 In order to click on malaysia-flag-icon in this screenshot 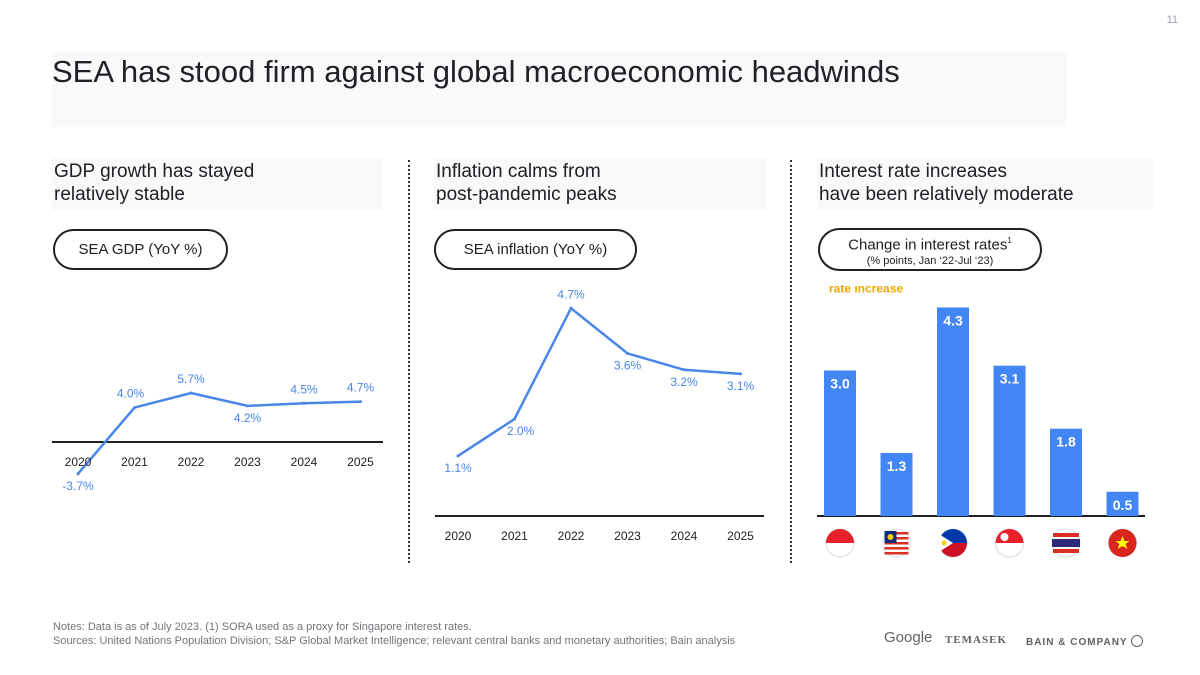, I will do `click(896, 543)`.